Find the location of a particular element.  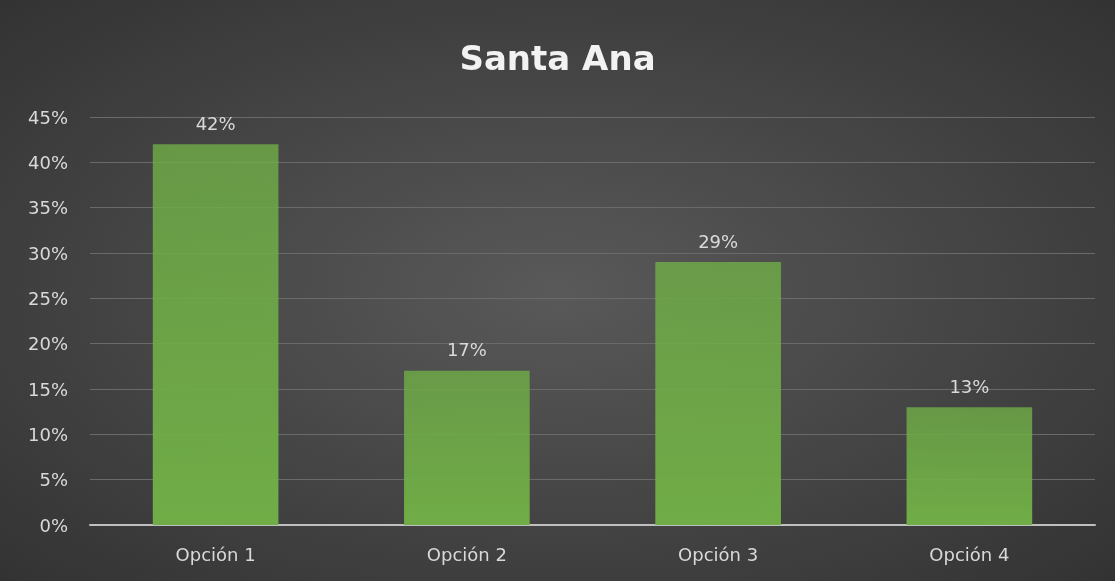

x-tick-label: Opción 4 is located at coordinates (969, 554).